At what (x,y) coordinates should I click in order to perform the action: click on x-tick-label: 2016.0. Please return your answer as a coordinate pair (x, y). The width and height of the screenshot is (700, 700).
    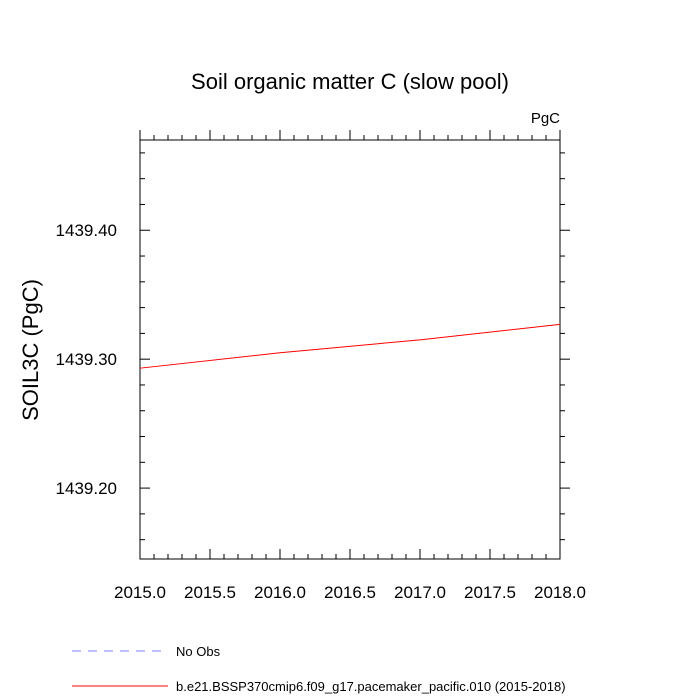
    Looking at the image, I should click on (280, 592).